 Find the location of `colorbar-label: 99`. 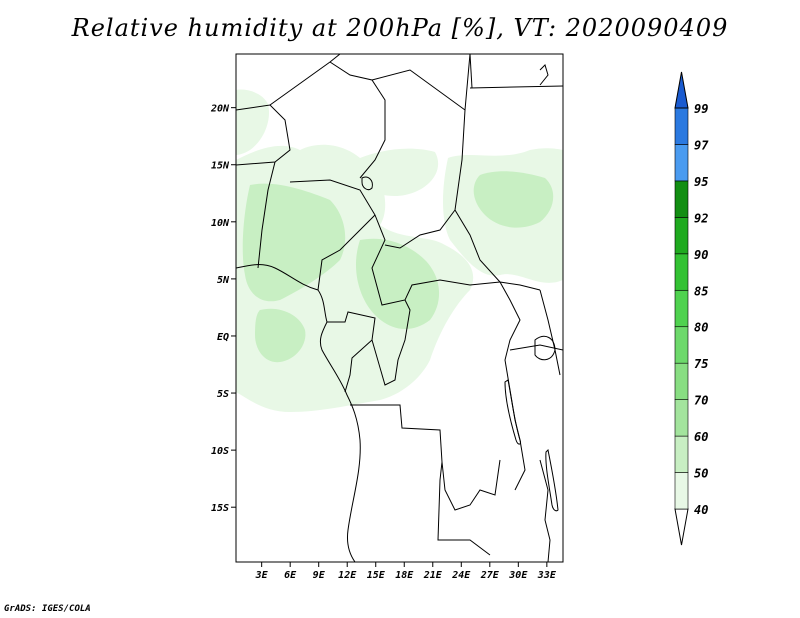

colorbar-label: 99 is located at coordinates (701, 109).